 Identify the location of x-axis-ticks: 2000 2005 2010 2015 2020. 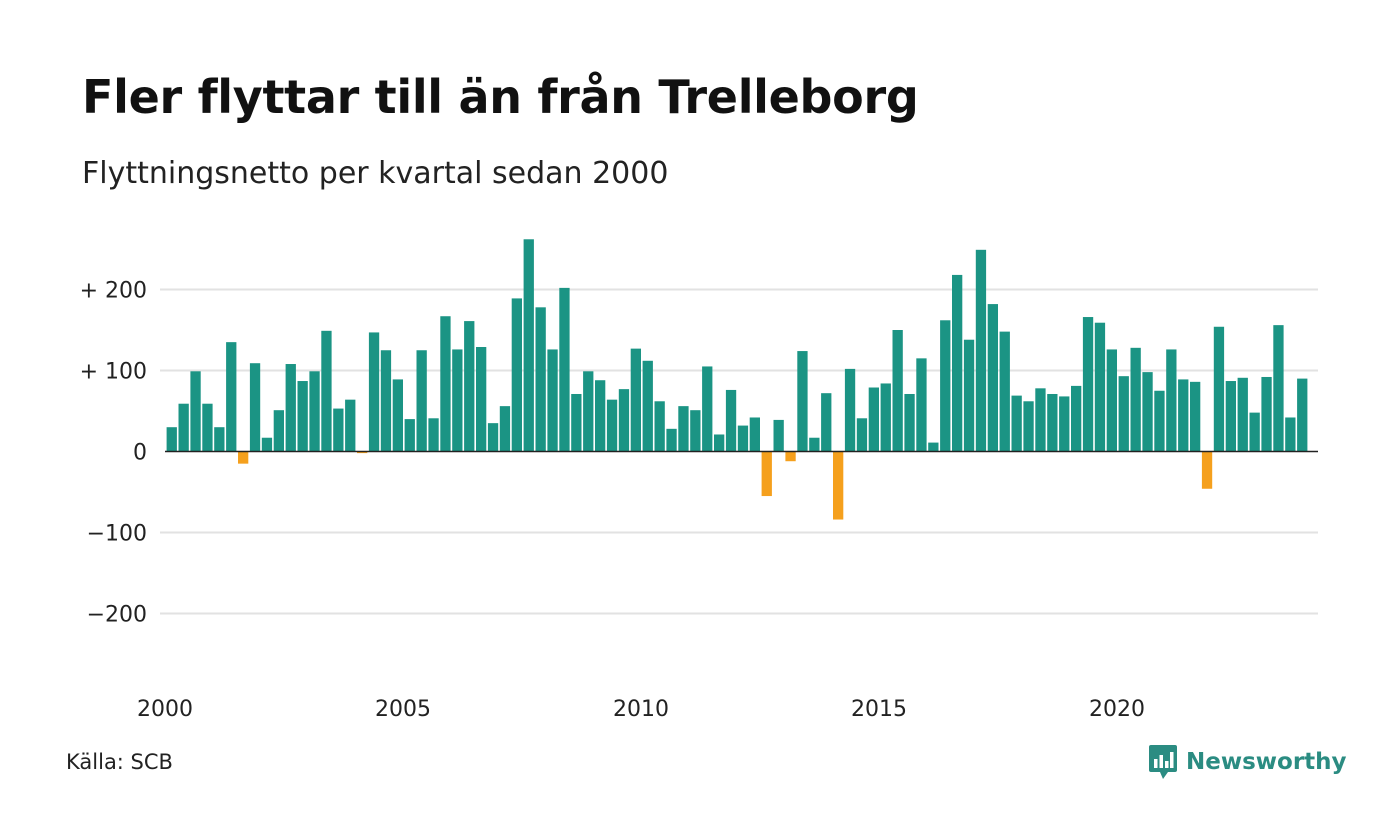
(641, 709).